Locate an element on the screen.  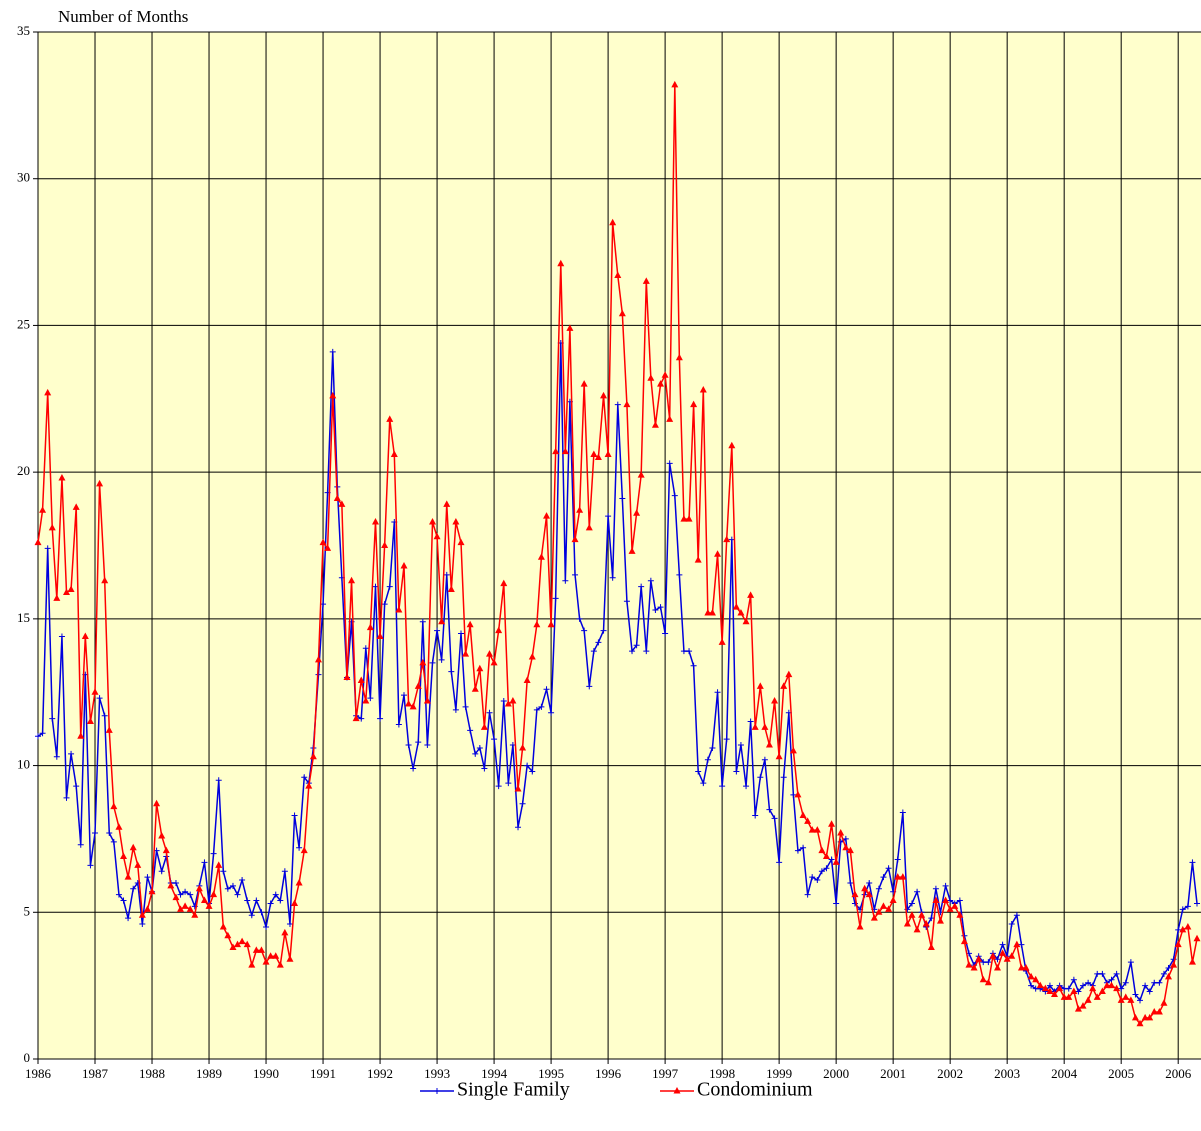
y-tick-label: 25 is located at coordinates (23, 323).